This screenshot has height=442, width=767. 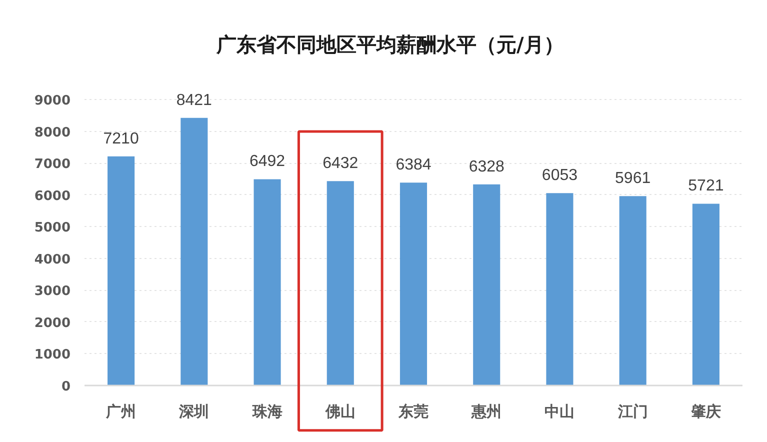 What do you see at coordinates (413, 411) in the screenshot?
I see `x-tick-label: 东莞` at bounding box center [413, 411].